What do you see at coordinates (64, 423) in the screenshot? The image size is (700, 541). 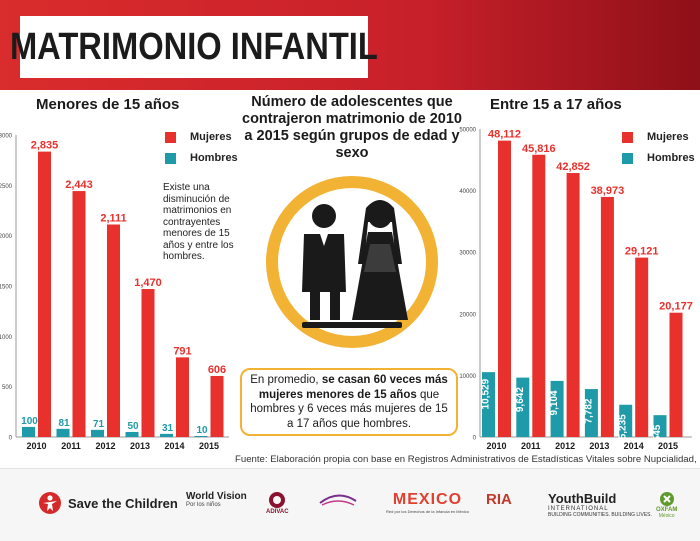 I see `c0-label-hombres-2011: 81` at bounding box center [64, 423].